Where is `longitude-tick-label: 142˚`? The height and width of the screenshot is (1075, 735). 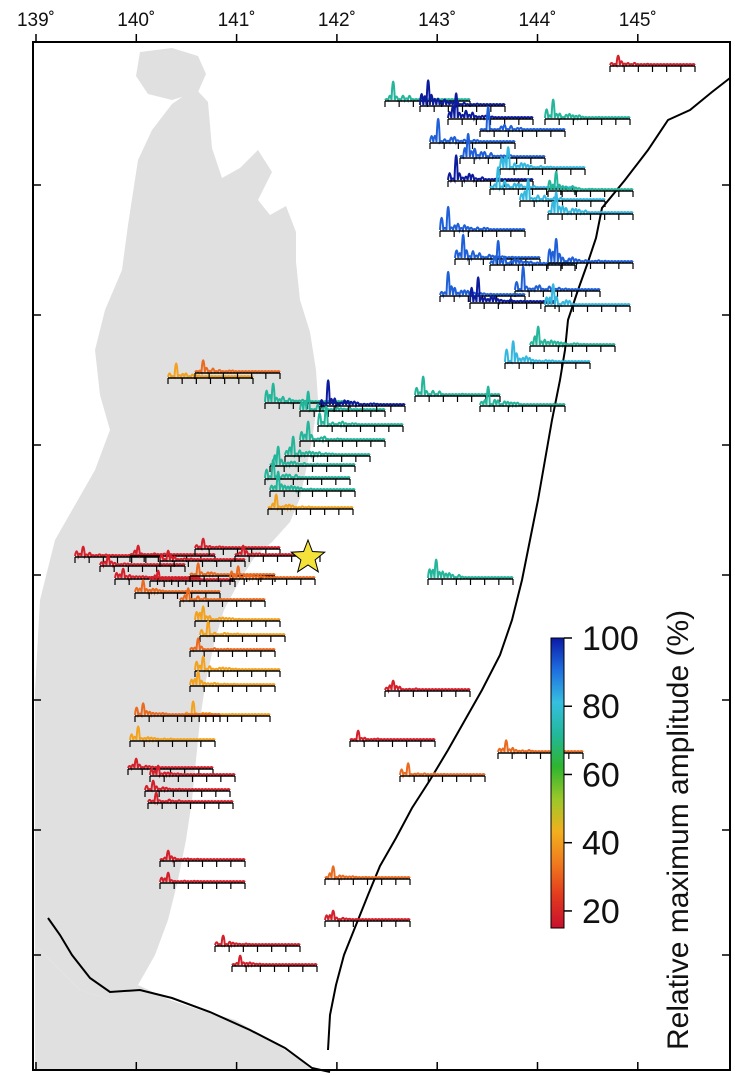 longitude-tick-label: 142˚ is located at coordinates (337, 20).